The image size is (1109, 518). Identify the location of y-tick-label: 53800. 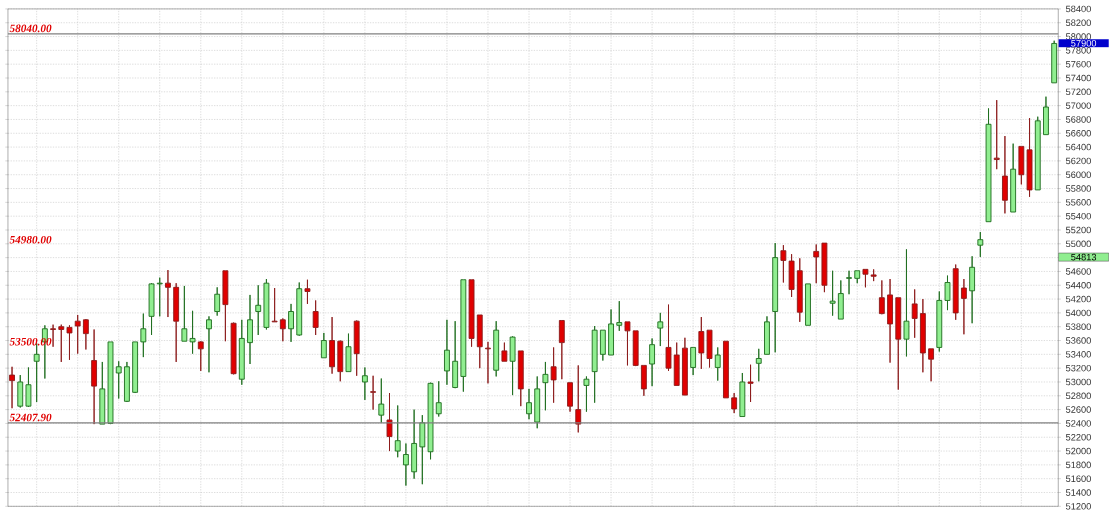
(1078, 326).